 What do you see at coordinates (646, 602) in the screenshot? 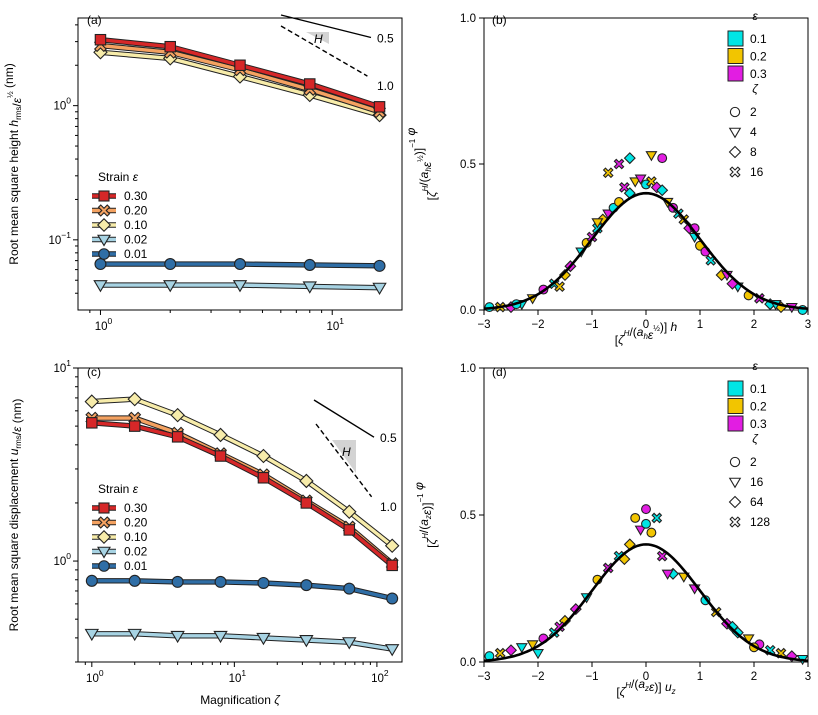
I see `fit-curve` at bounding box center [646, 602].